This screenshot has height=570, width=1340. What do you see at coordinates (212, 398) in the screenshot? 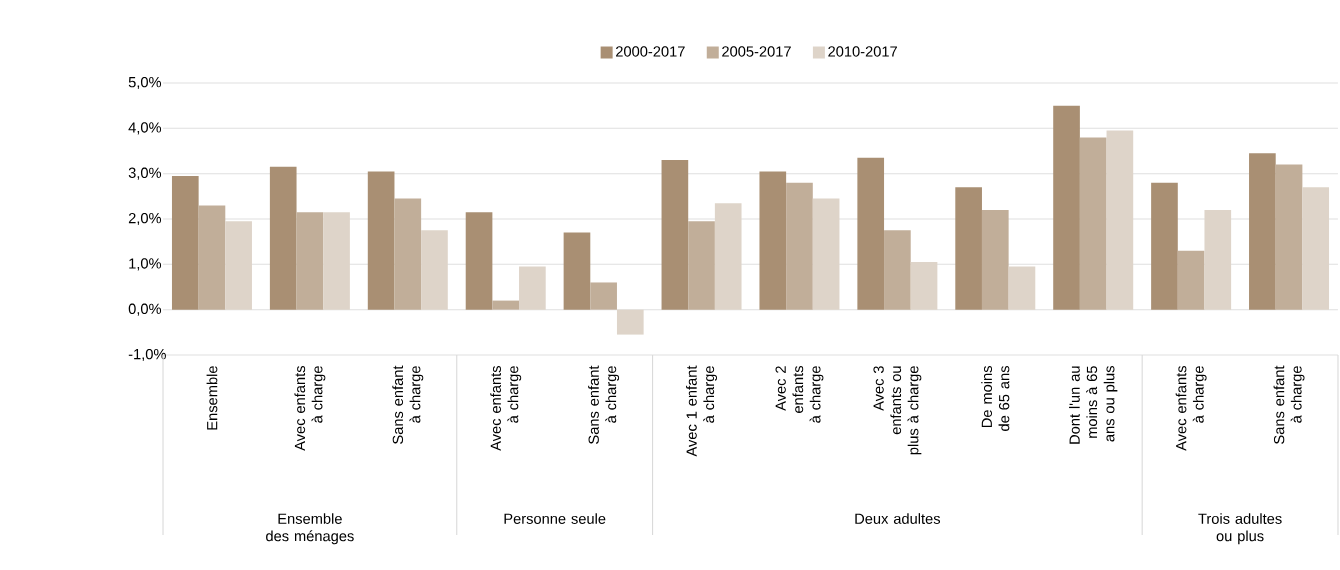
I see `x-tick-label: Ensemble` at bounding box center [212, 398].